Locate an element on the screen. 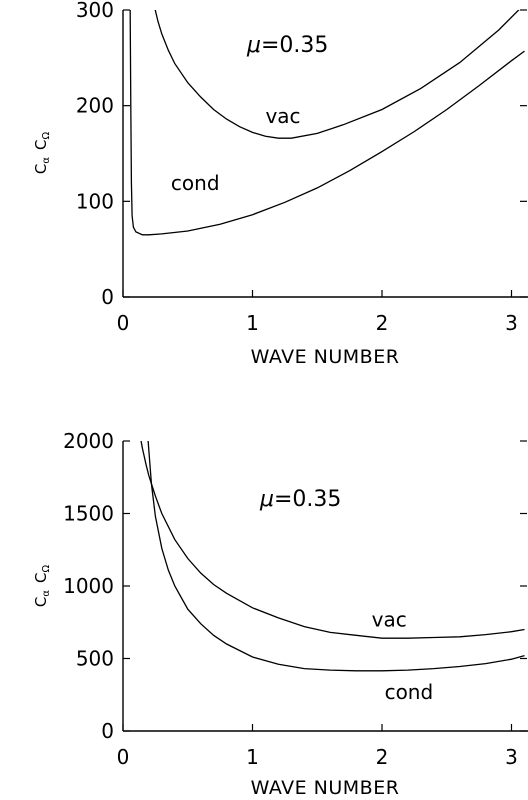 The height and width of the screenshot is (800, 528). y-tick-label: 200 is located at coordinates (95, 106).